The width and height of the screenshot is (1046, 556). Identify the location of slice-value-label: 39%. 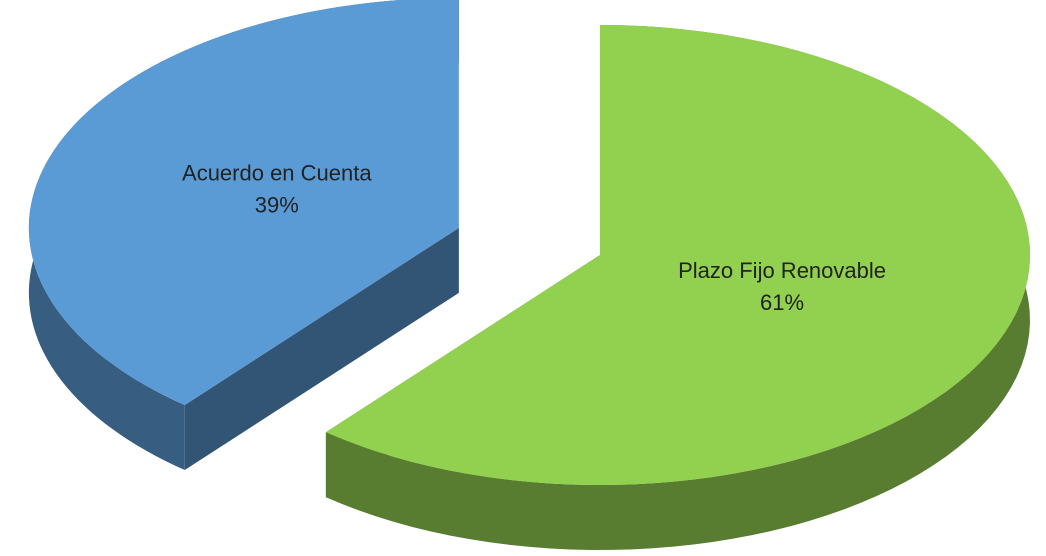
(277, 205).